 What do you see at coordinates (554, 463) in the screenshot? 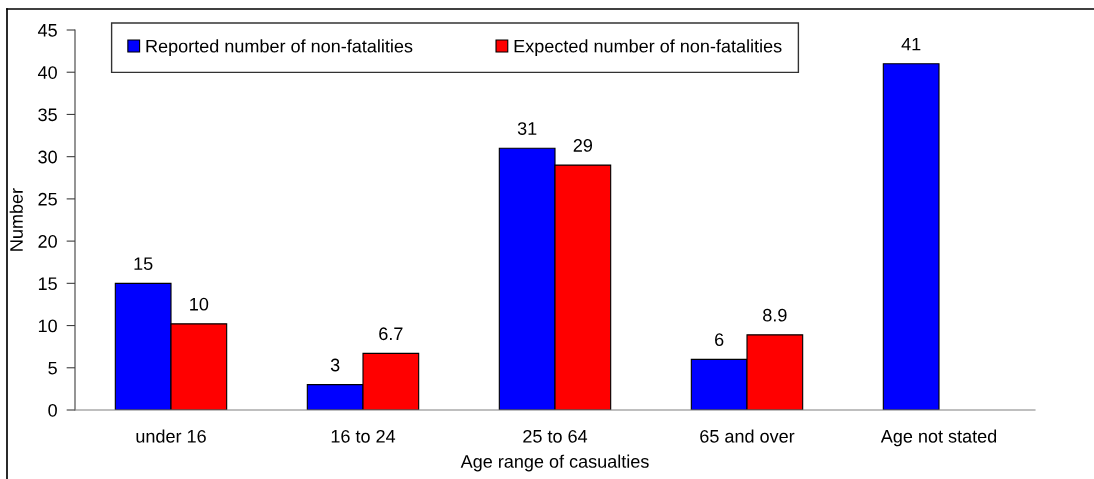
I see `x-axis-title: Age range of casualties` at bounding box center [554, 463].